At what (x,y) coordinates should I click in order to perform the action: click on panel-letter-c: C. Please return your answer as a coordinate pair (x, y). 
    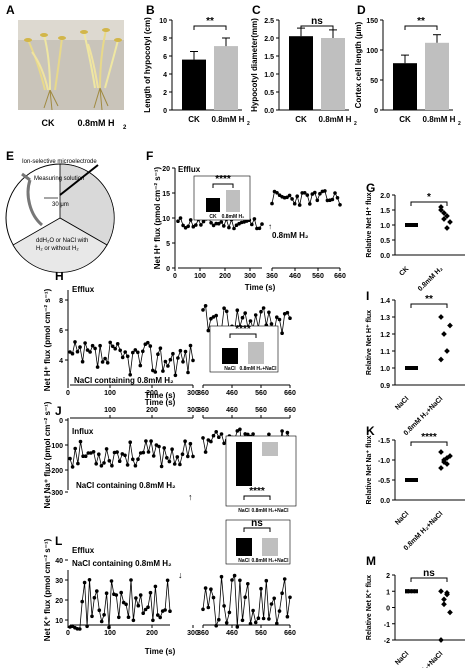
    Looking at the image, I should click on (256, 10).